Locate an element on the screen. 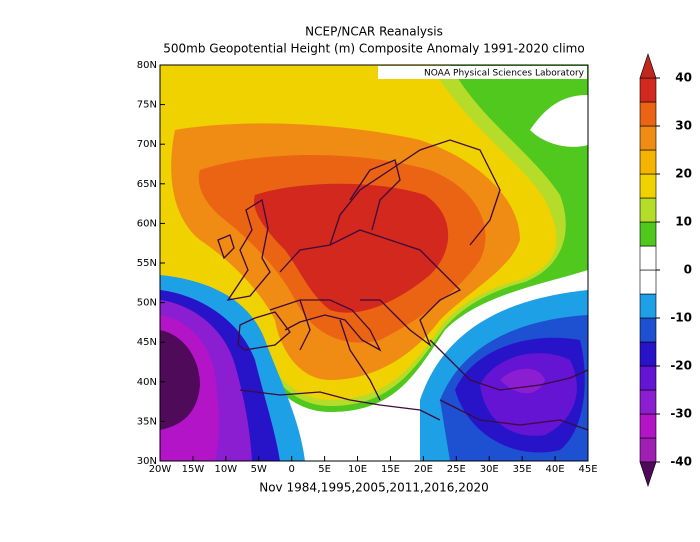 Image resolution: width=700 pixels, height=542 pixels. y-tick-label: 70N is located at coordinates (147, 144).